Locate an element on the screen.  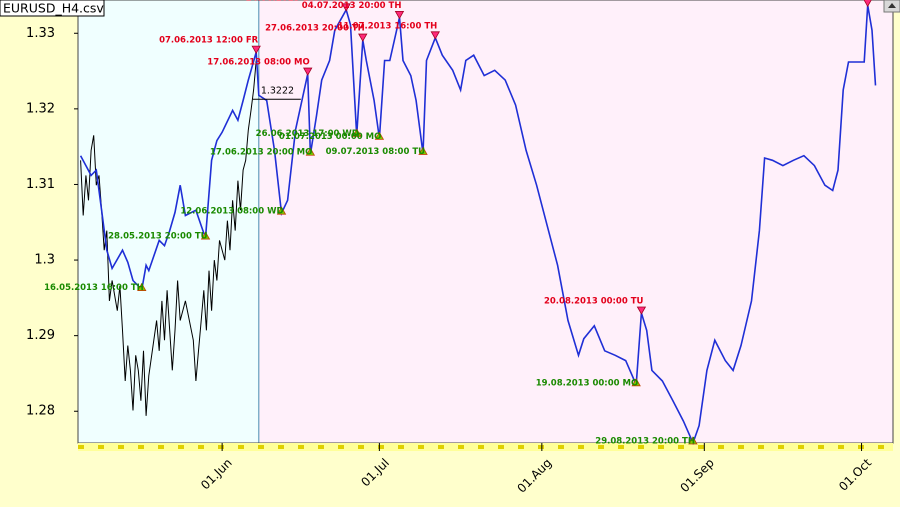
annotation-label: 28.05.2013 20:00 TU is located at coordinates (158, 237).